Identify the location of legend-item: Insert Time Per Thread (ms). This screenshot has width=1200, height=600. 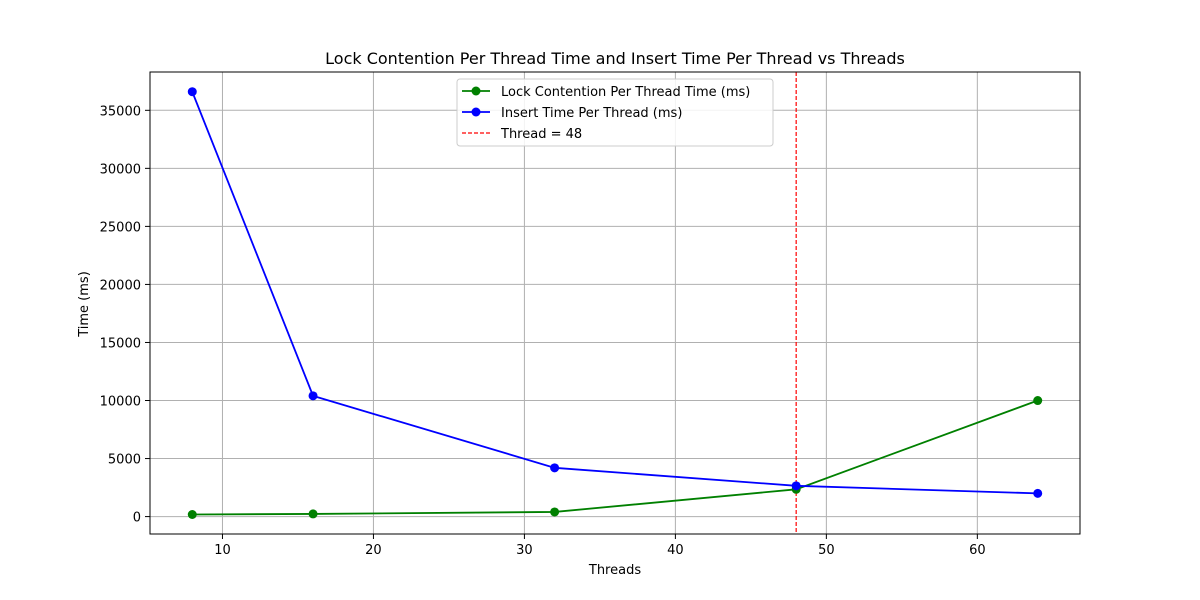
(572, 113).